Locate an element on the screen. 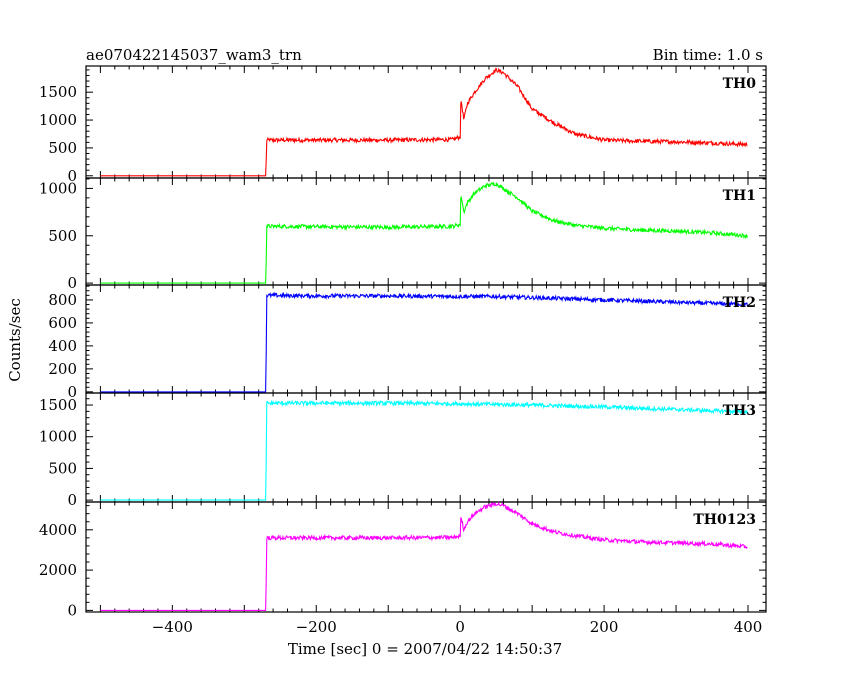 The image size is (850, 680). y-tick-label: 800 is located at coordinates (62, 300).